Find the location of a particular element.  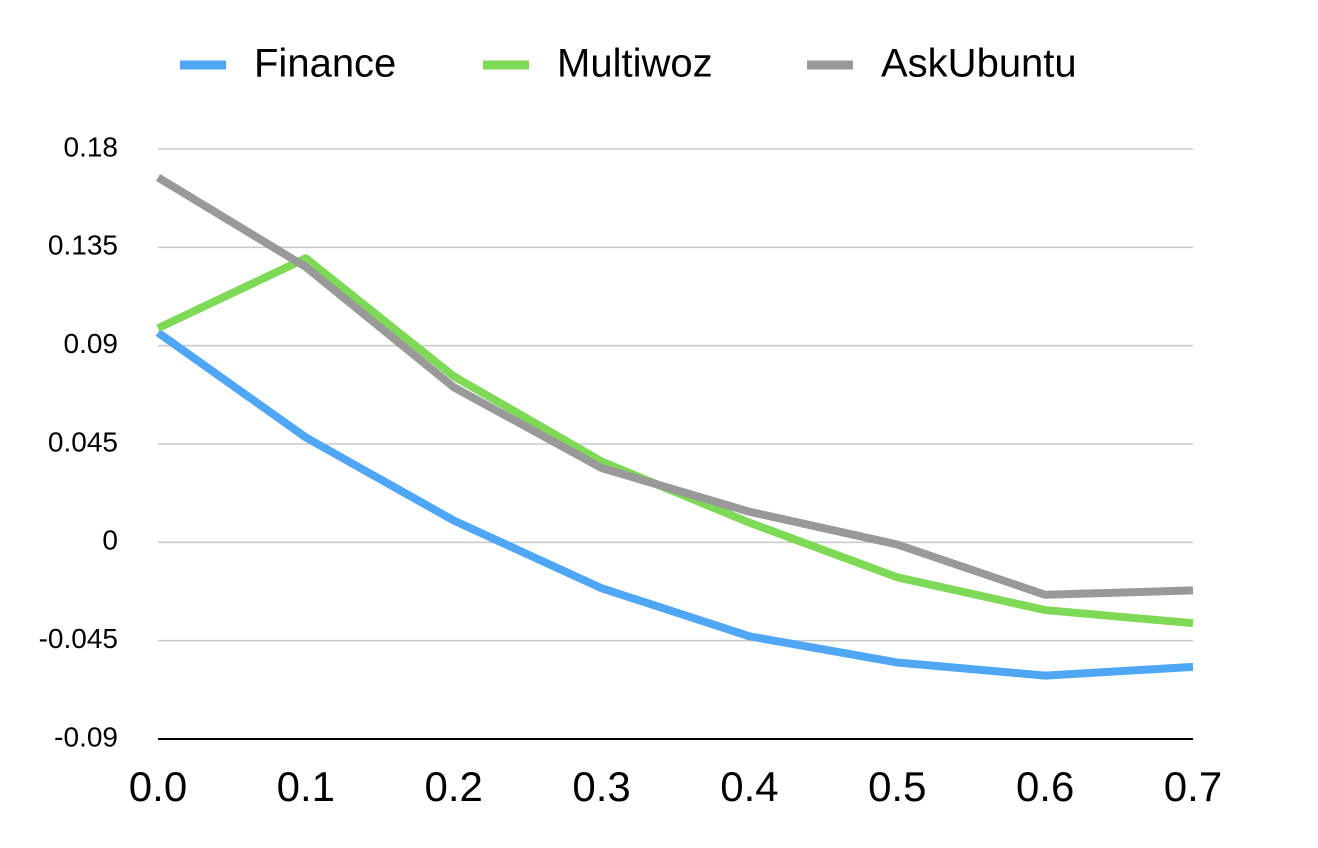

y-tick-label: -0.09 is located at coordinates (86, 736).